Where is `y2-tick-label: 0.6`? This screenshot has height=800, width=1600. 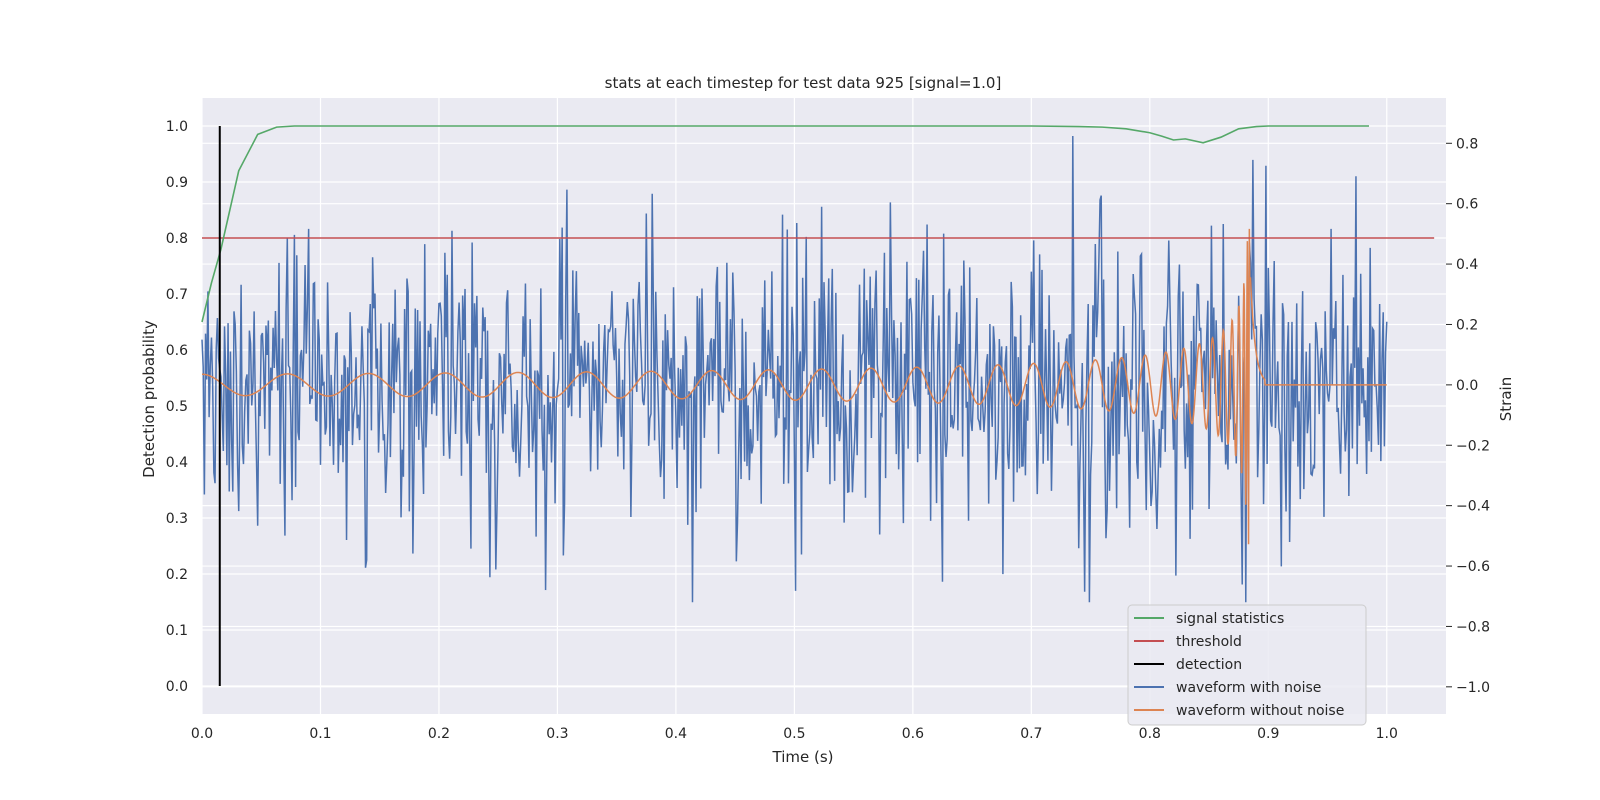
y2-tick-label: 0.6 is located at coordinates (1467, 205).